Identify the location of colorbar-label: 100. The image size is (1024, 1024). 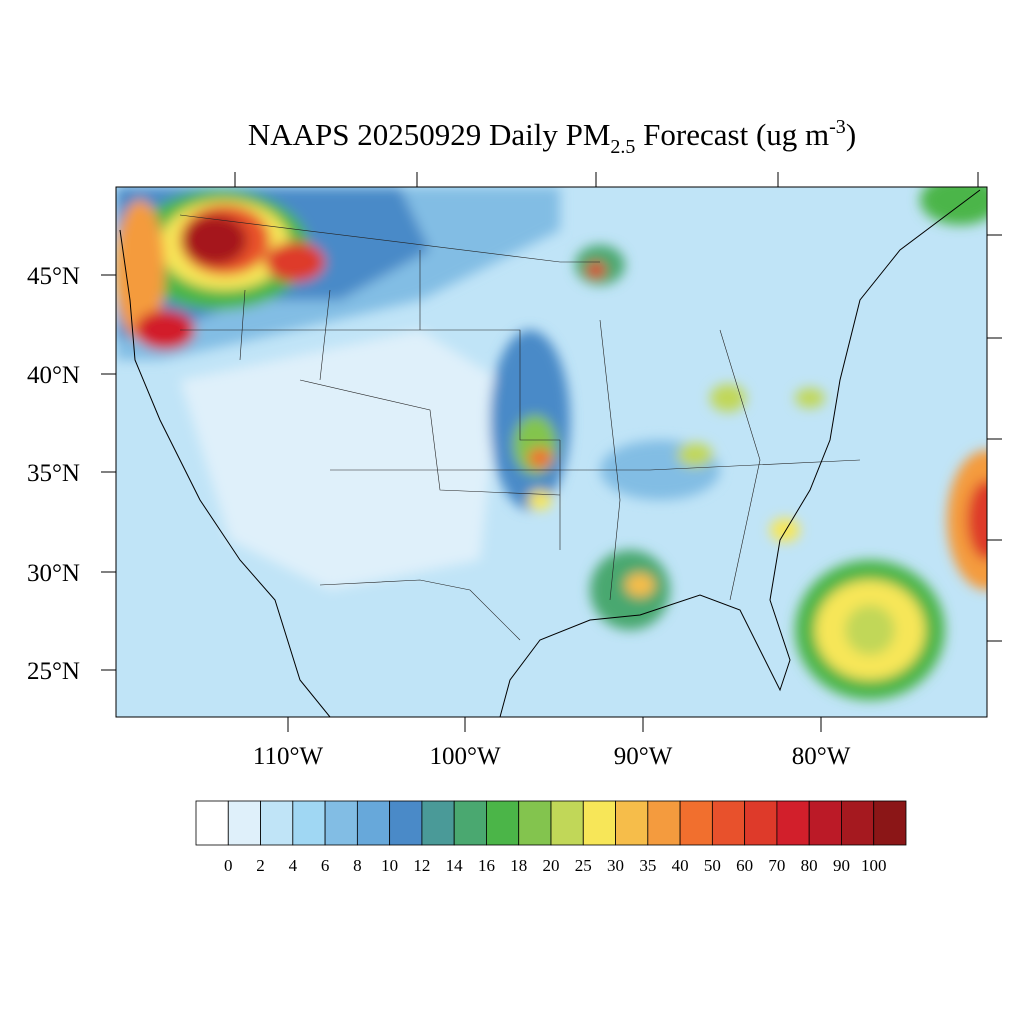
(874, 865).